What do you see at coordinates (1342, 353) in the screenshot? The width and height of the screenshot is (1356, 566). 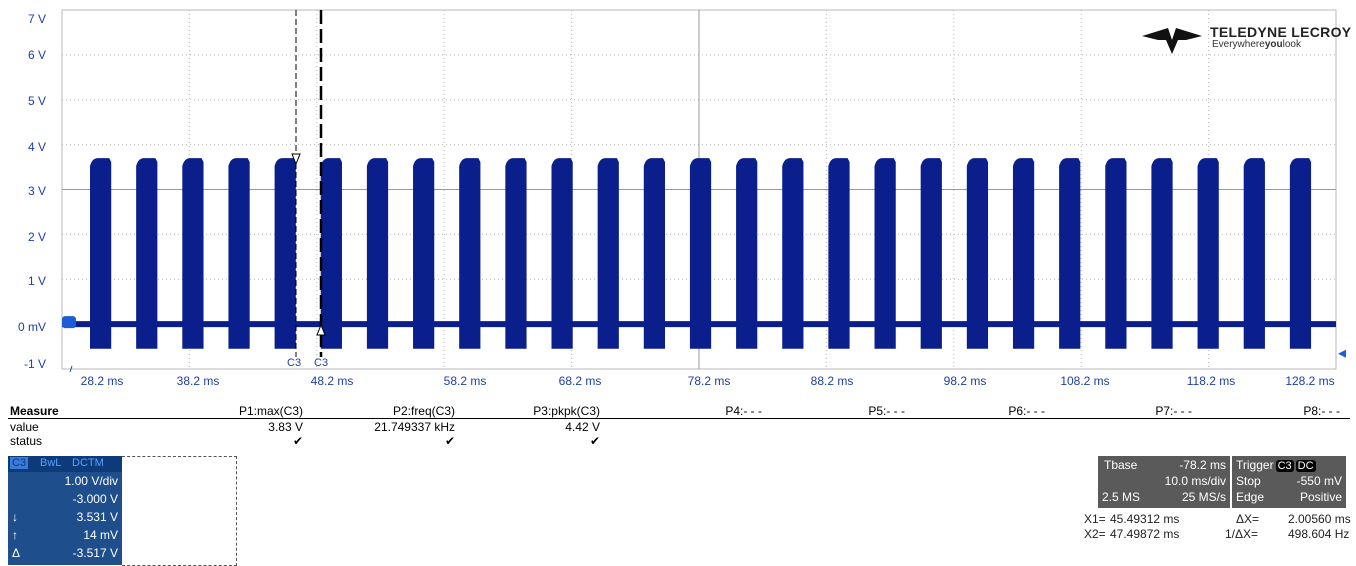 I see `trigger-level-marker-icon` at bounding box center [1342, 353].